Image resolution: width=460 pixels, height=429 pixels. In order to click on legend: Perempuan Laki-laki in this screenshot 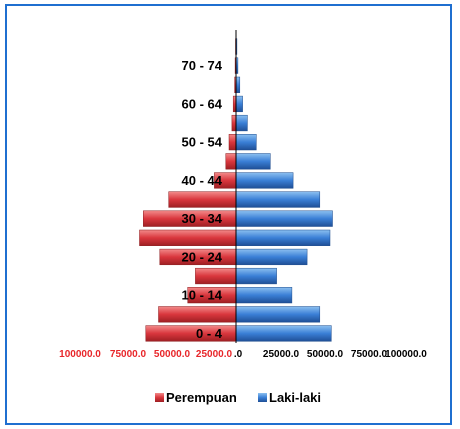, I will do `click(238, 397)`.